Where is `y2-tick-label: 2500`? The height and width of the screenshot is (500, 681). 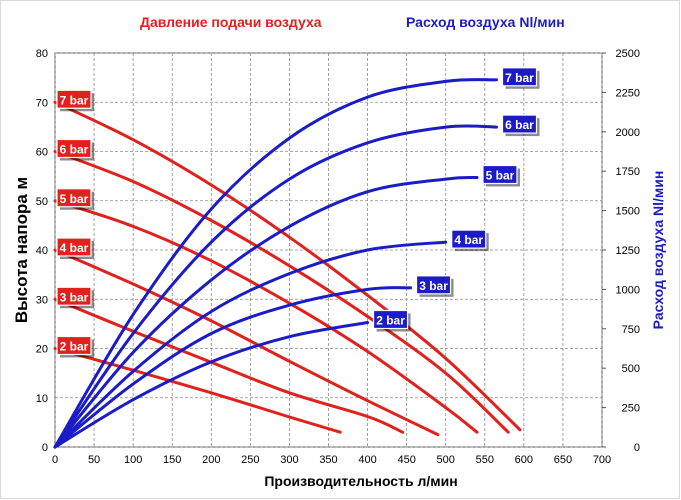 y2-tick-label: 2500 is located at coordinates (628, 54).